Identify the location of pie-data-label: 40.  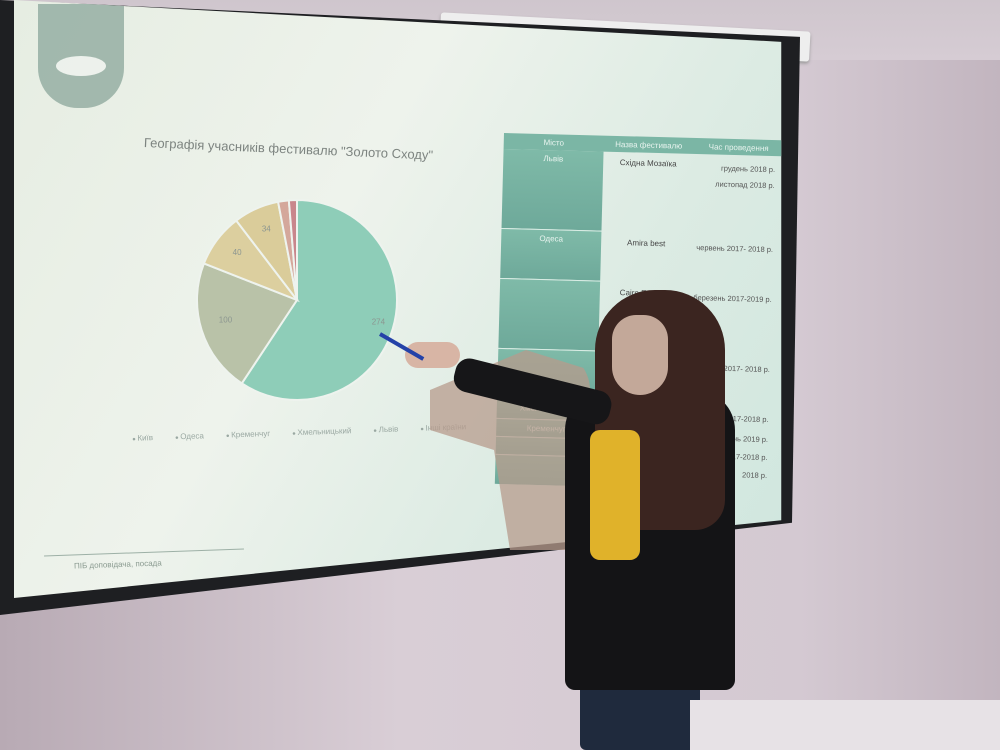
(237, 252).